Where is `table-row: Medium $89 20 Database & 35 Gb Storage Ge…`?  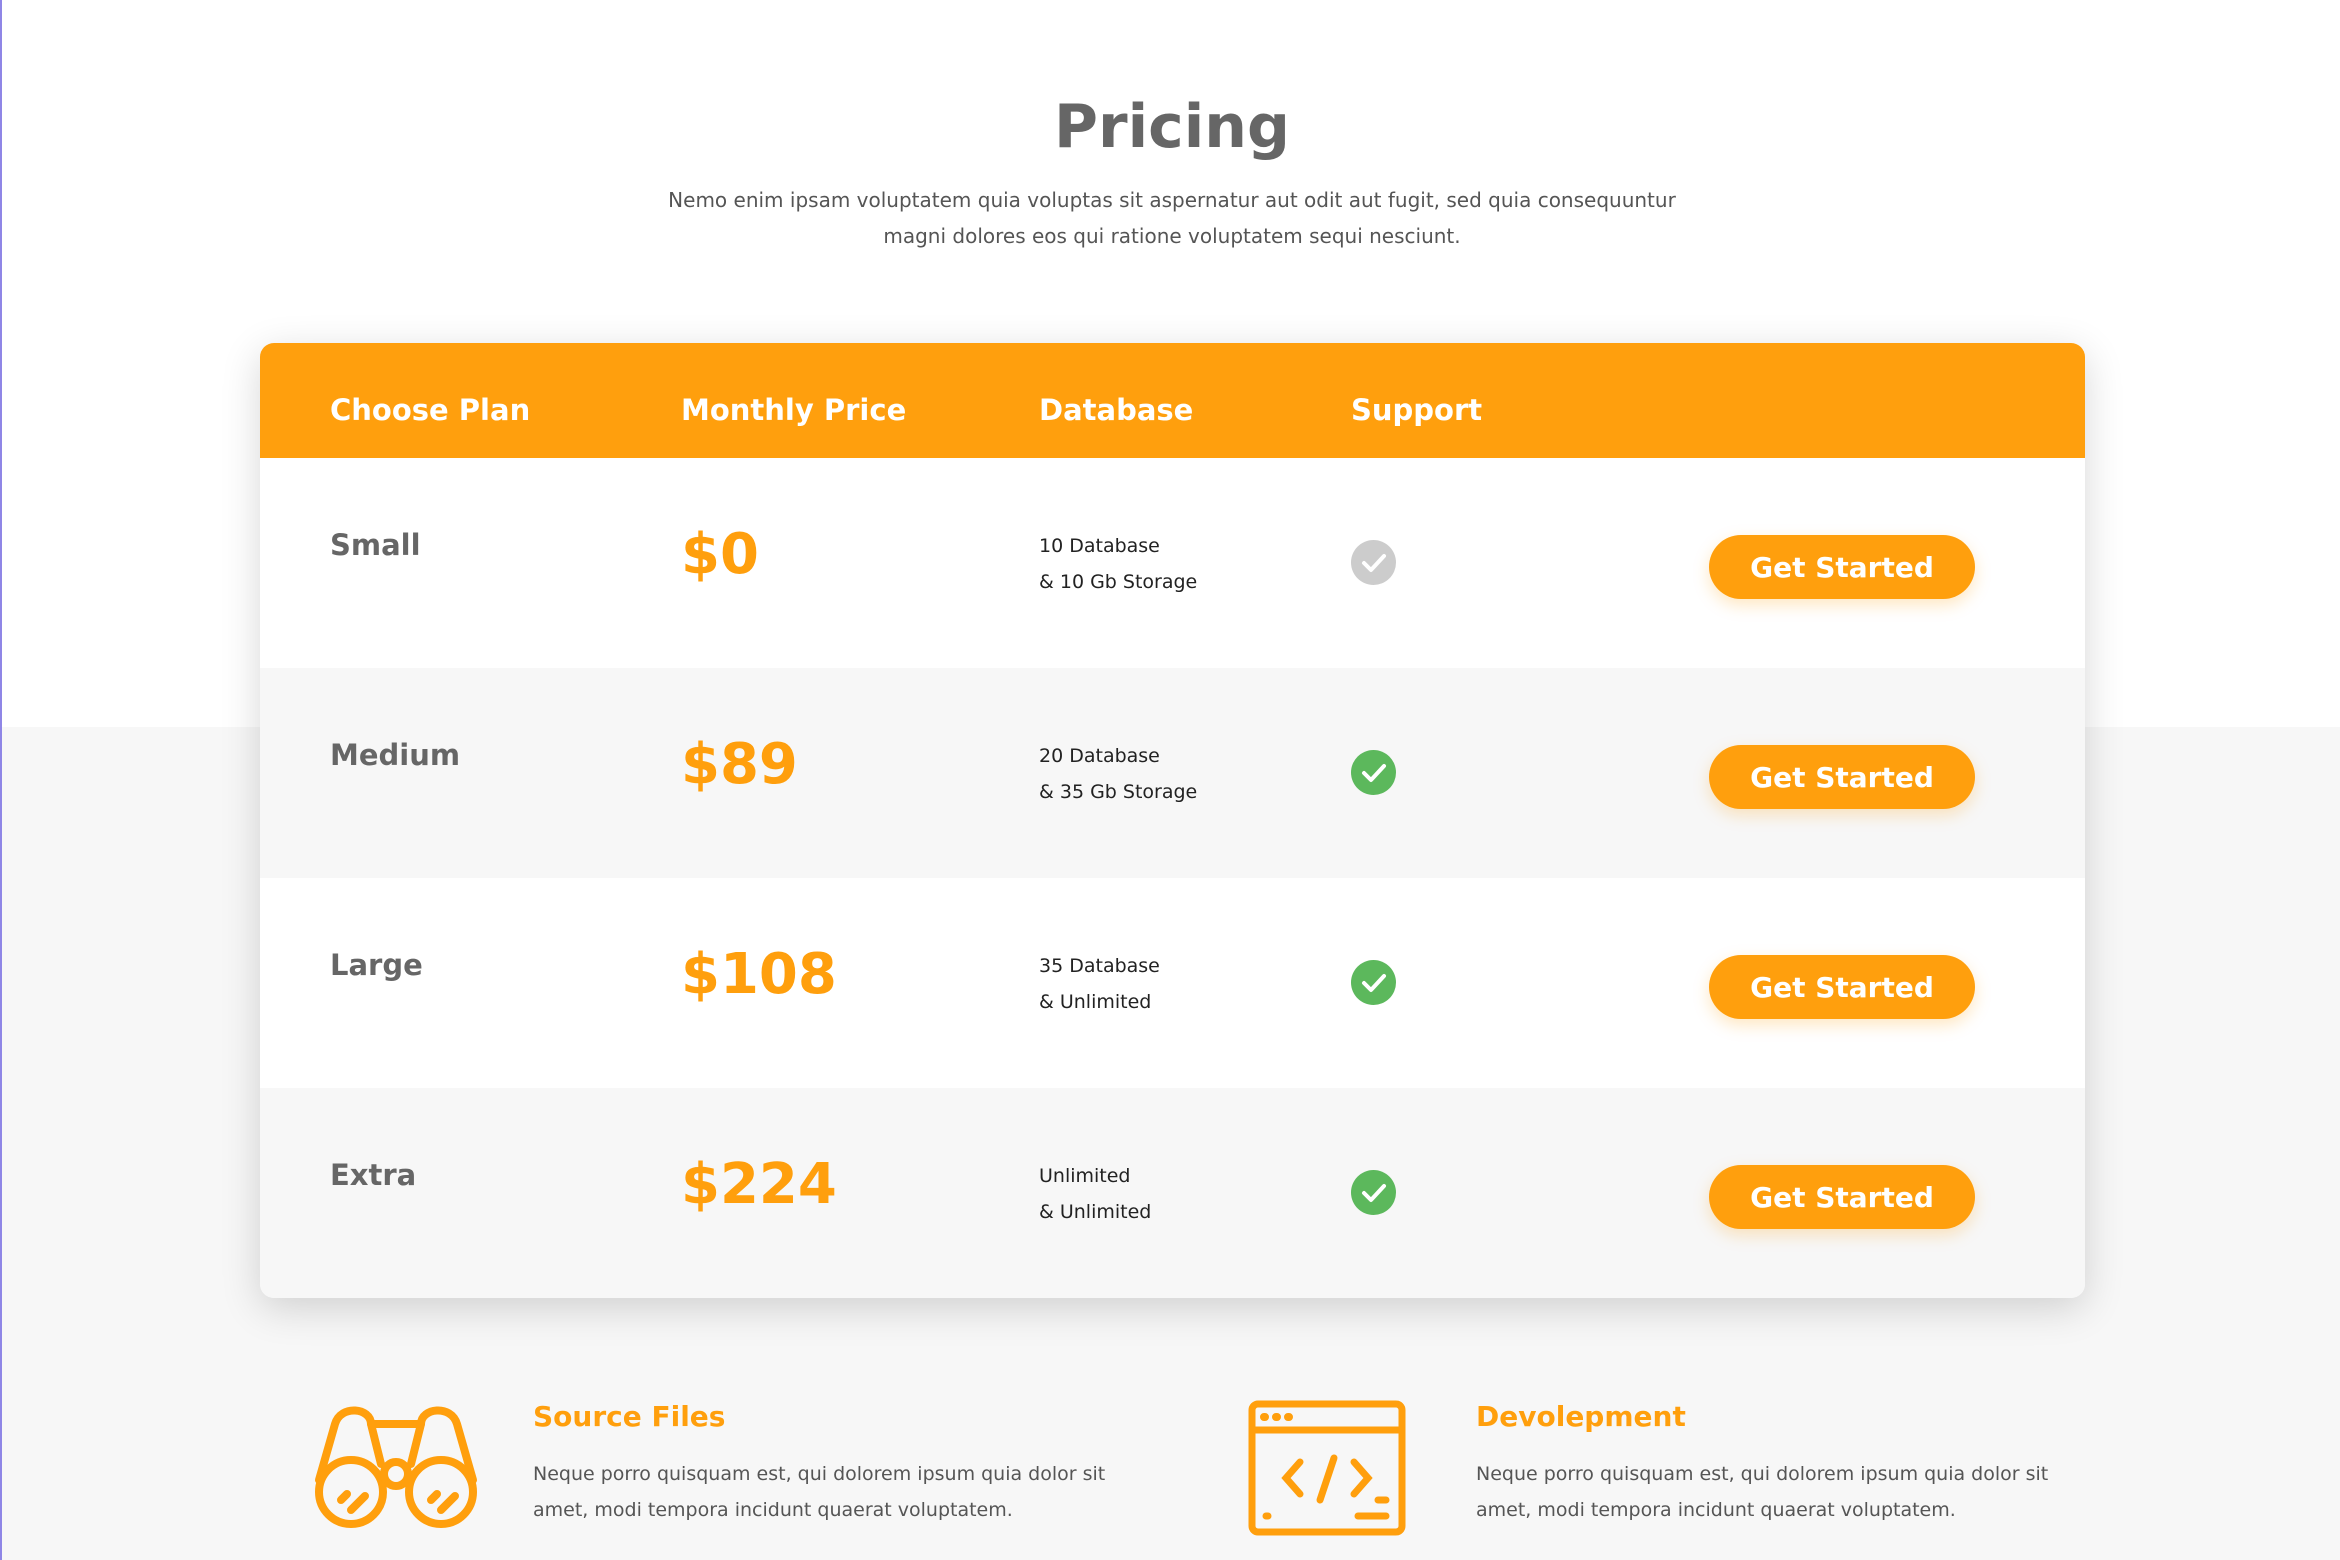 table-row: Medium $89 20 Database & 35 Gb Storage Ge… is located at coordinates (1172, 773).